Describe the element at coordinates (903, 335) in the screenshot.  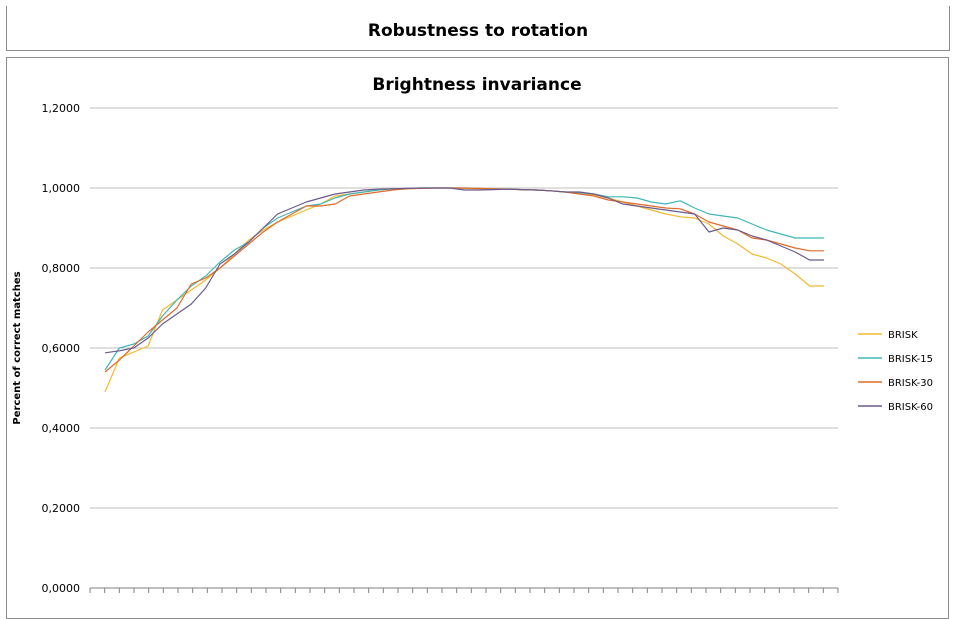
I see `legend-label: BRISK` at that location.